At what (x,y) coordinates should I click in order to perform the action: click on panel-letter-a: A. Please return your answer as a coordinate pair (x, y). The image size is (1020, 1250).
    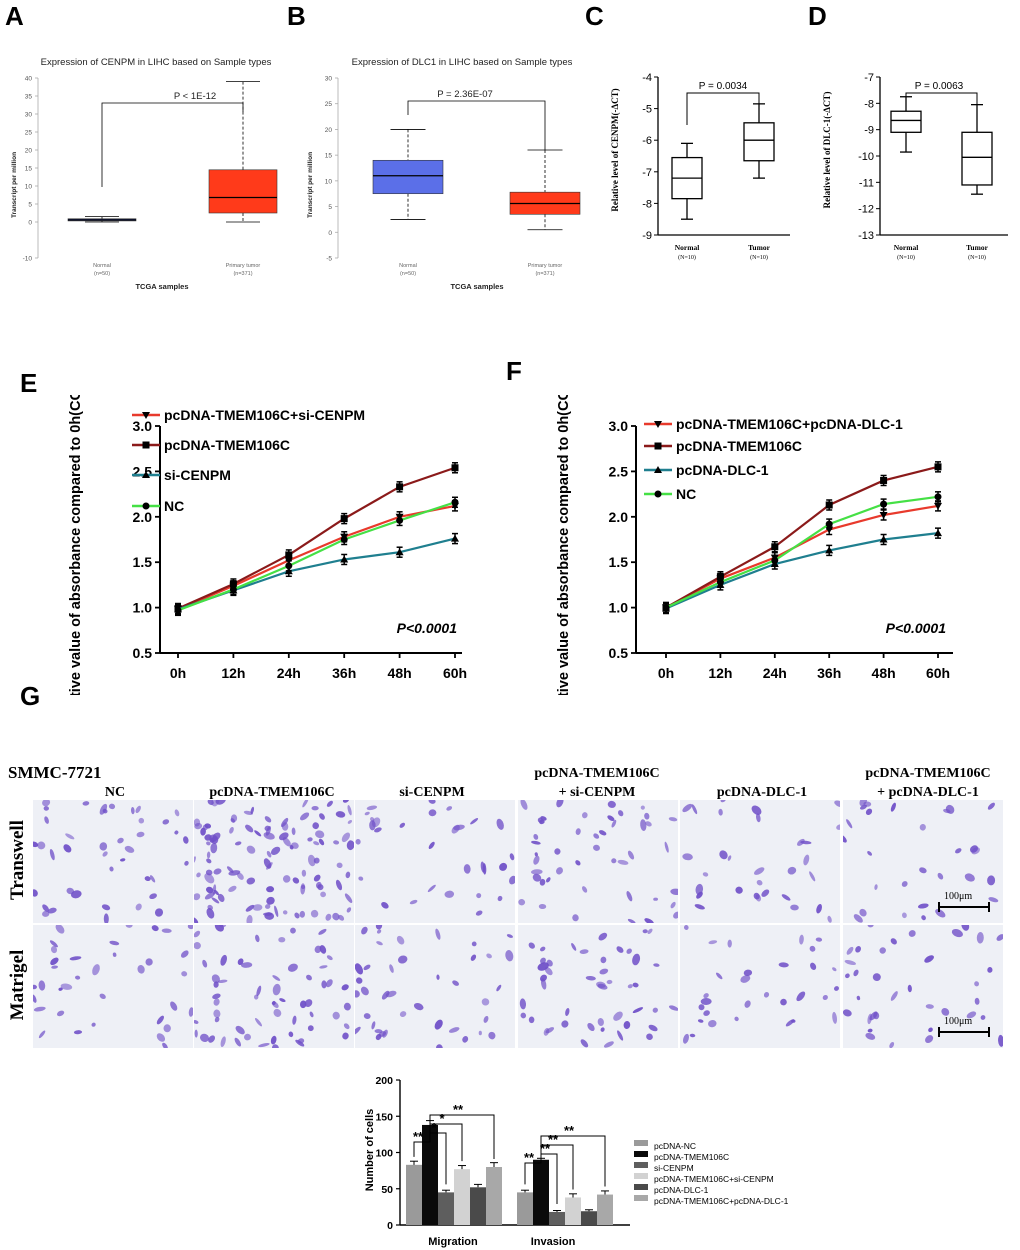
    Looking at the image, I should click on (14, 16).